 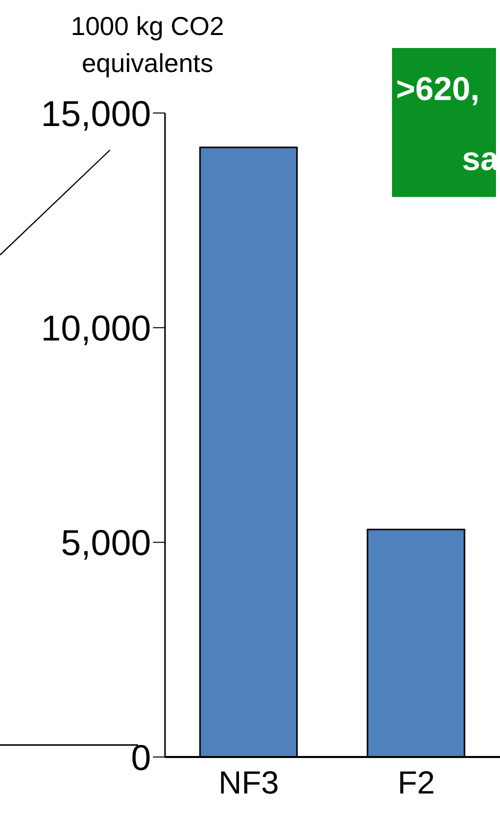 I want to click on y-tick-label: 5,000, so click(x=105, y=543).